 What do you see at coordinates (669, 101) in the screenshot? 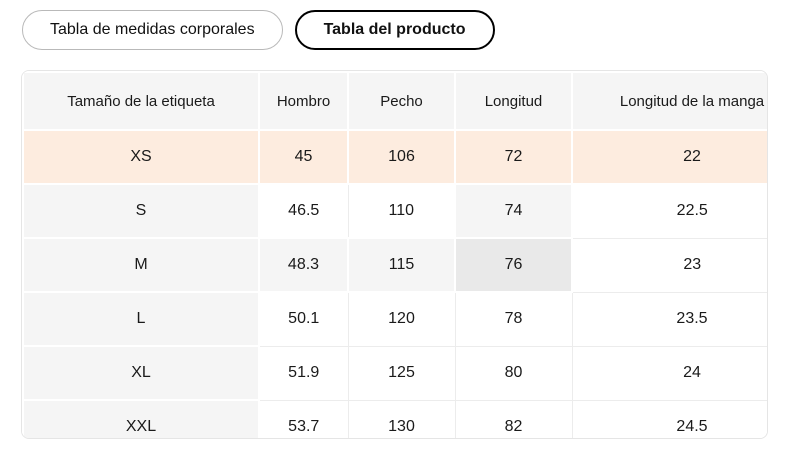
I see `column-header-sleeve-length: Longitud de la manga` at bounding box center [669, 101].